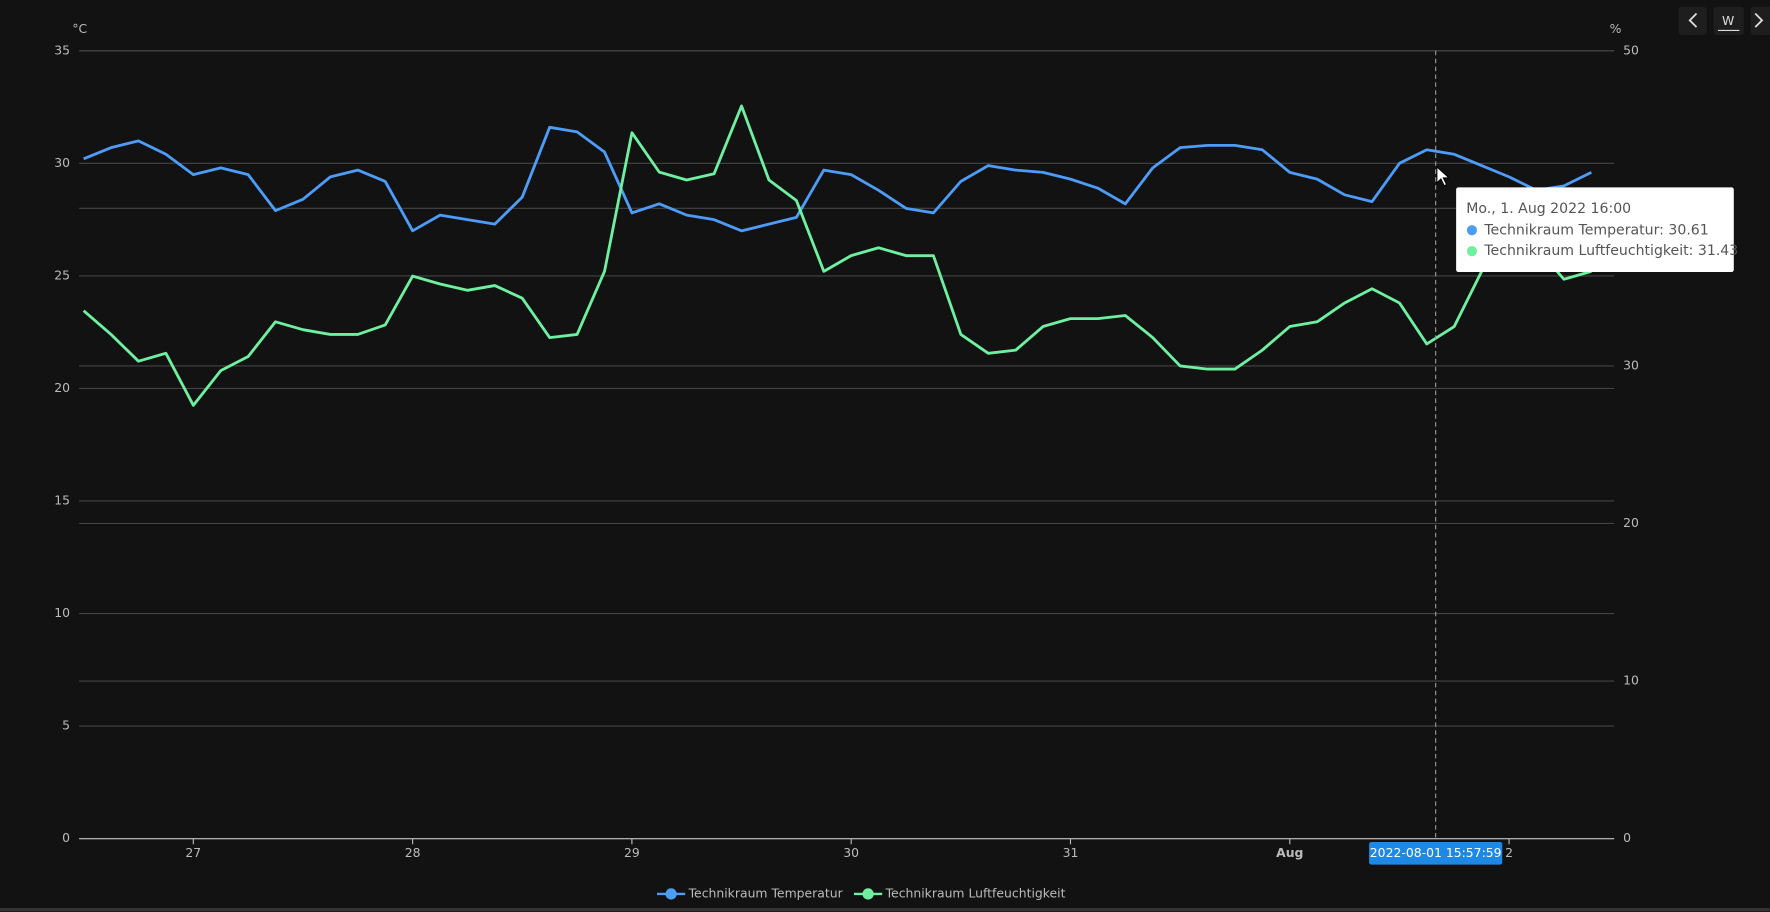 This screenshot has height=912, width=1770. What do you see at coordinates (1627, 837) in the screenshot?
I see `y2-tick-label: 0` at bounding box center [1627, 837].